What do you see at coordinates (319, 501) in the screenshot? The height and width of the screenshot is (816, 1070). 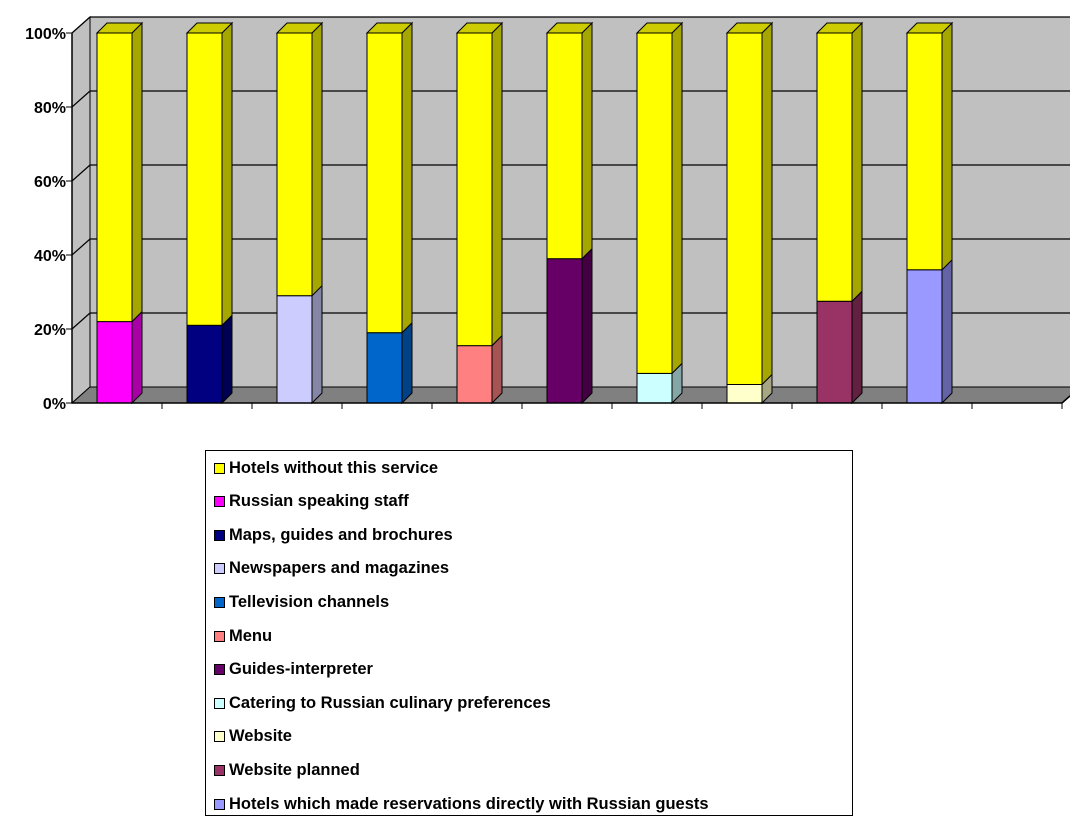 I see `legend-label: Russian speaking staff` at bounding box center [319, 501].